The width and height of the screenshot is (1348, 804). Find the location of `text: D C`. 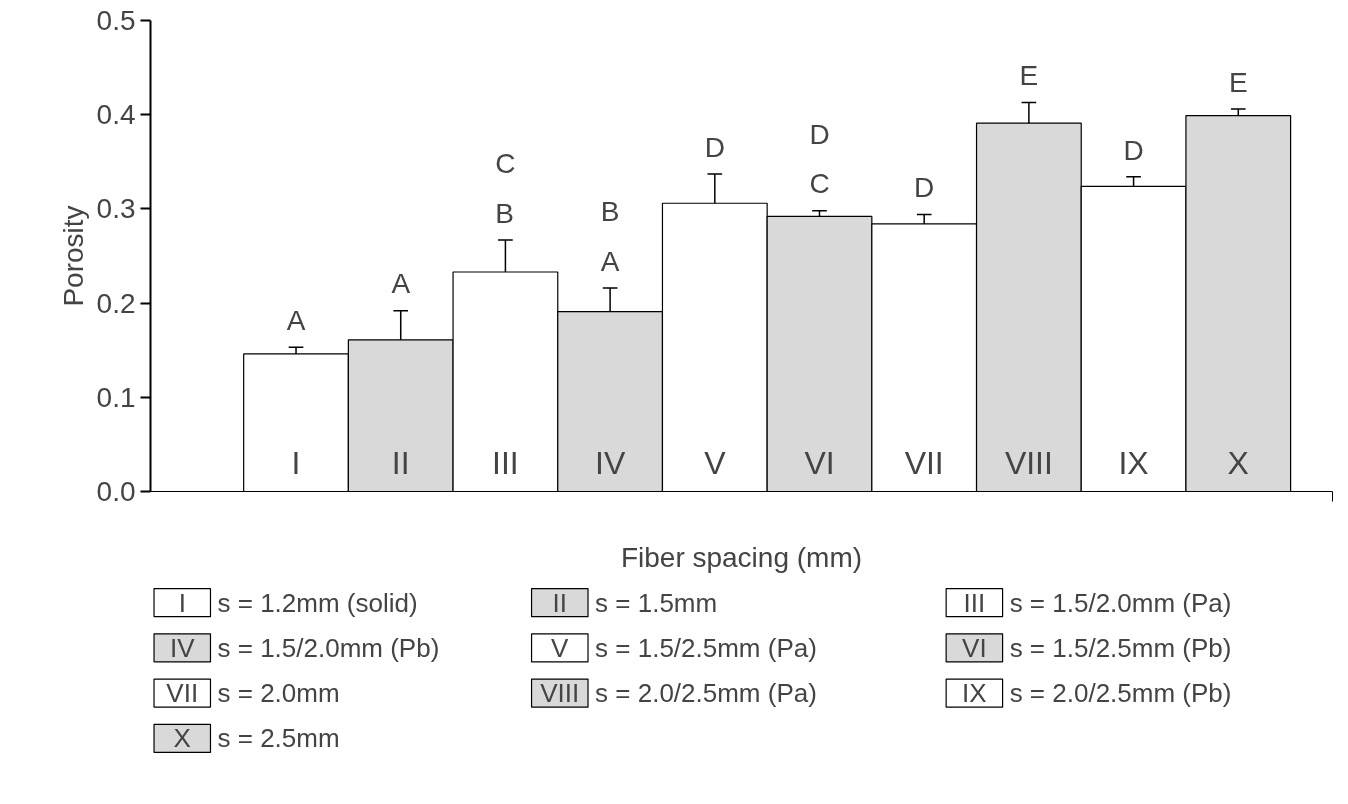

text: D C is located at coordinates (819, 159).